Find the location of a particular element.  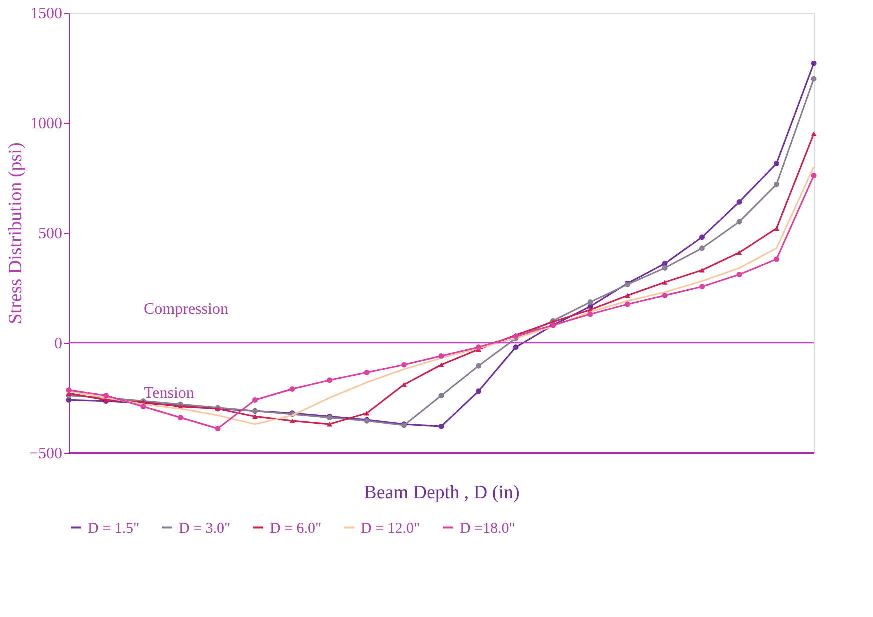

legend-label: D =18.0" is located at coordinates (488, 528).